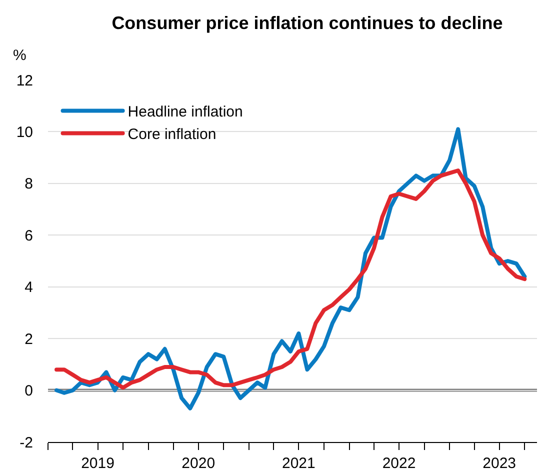 The image size is (539, 474). What do you see at coordinates (28, 235) in the screenshot?
I see `y-tick-label: 6` at bounding box center [28, 235].